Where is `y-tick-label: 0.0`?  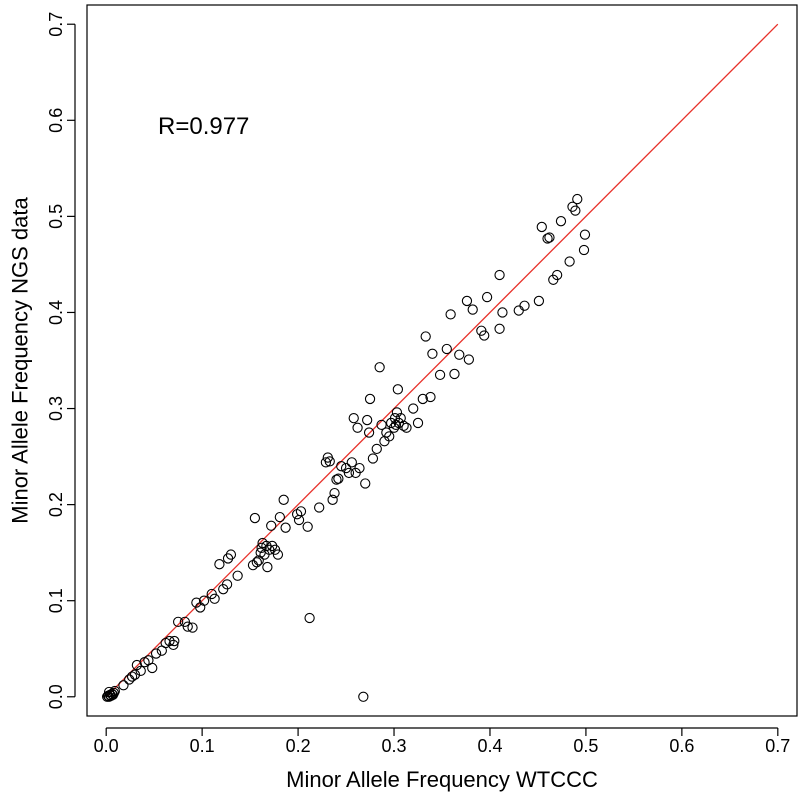
y-tick-label: 0.0 is located at coordinates (56, 696).